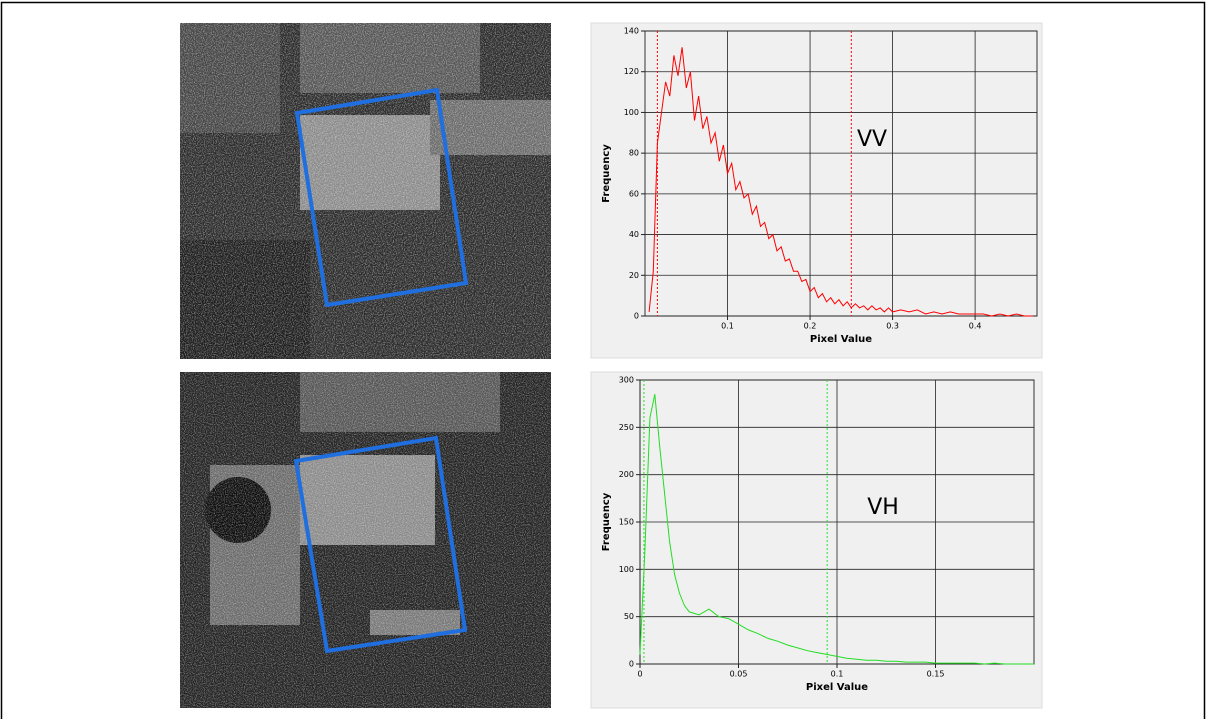 This screenshot has height=719, width=1206. What do you see at coordinates (626, 427) in the screenshot?
I see `y-tick-label: 250` at bounding box center [626, 427].